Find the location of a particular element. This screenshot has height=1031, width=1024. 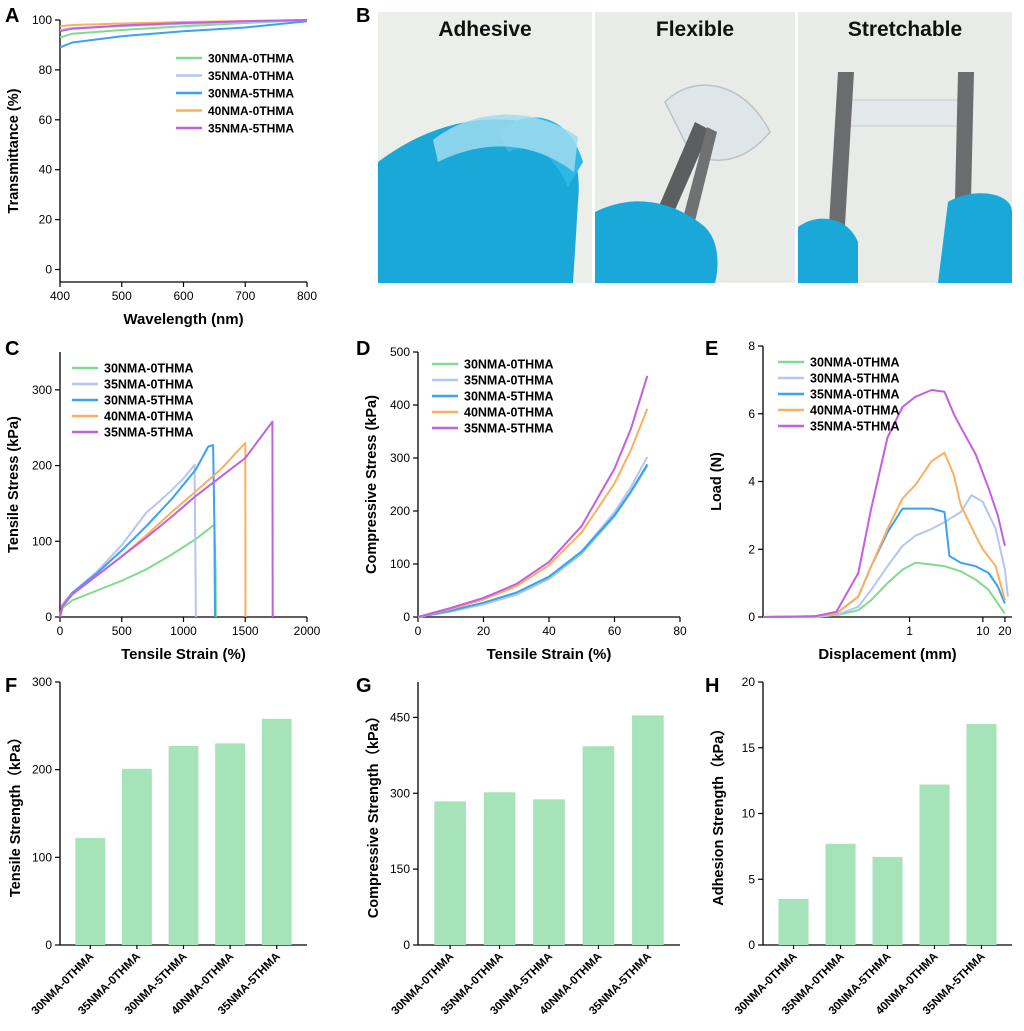

photo-label-adhesive: Adhesive is located at coordinates (485, 29).